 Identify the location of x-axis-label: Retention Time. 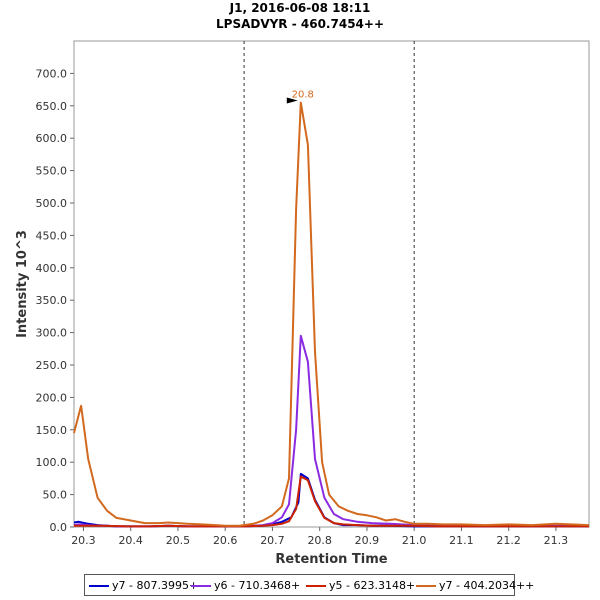
(331, 559).